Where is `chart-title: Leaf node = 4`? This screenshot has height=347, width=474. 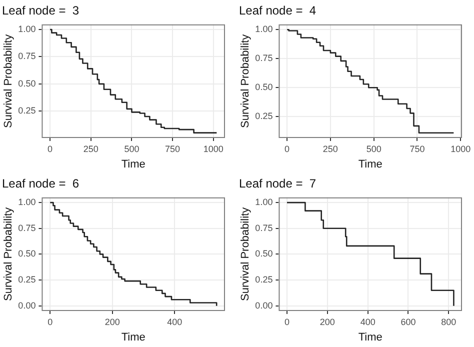 chart-title: Leaf node = 4 is located at coordinates (277, 11).